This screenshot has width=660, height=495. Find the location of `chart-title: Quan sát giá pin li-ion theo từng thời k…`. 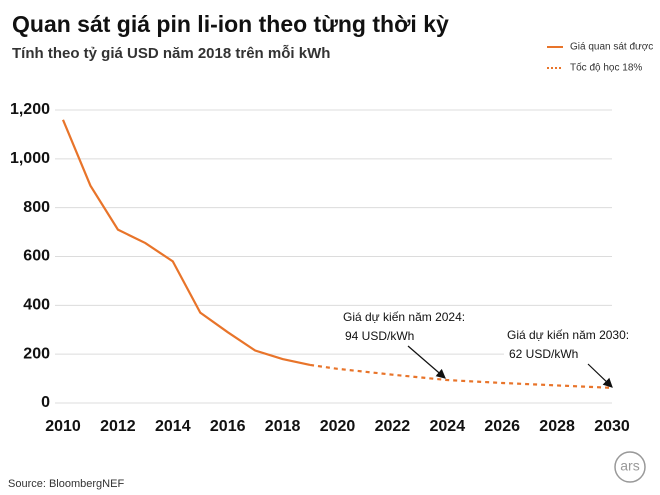

chart-title: Quan sát giá pin li-ion theo từng thời k… is located at coordinates (230, 24).